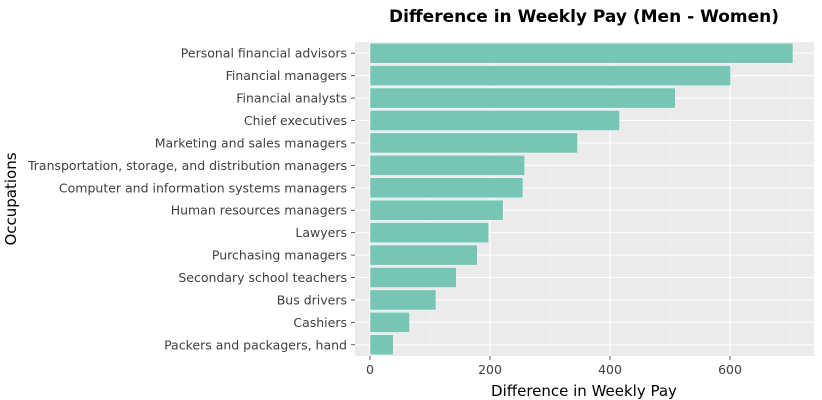 The height and width of the screenshot is (400, 822). What do you see at coordinates (320, 322) in the screenshot?
I see `category-label: Cashiers` at bounding box center [320, 322].